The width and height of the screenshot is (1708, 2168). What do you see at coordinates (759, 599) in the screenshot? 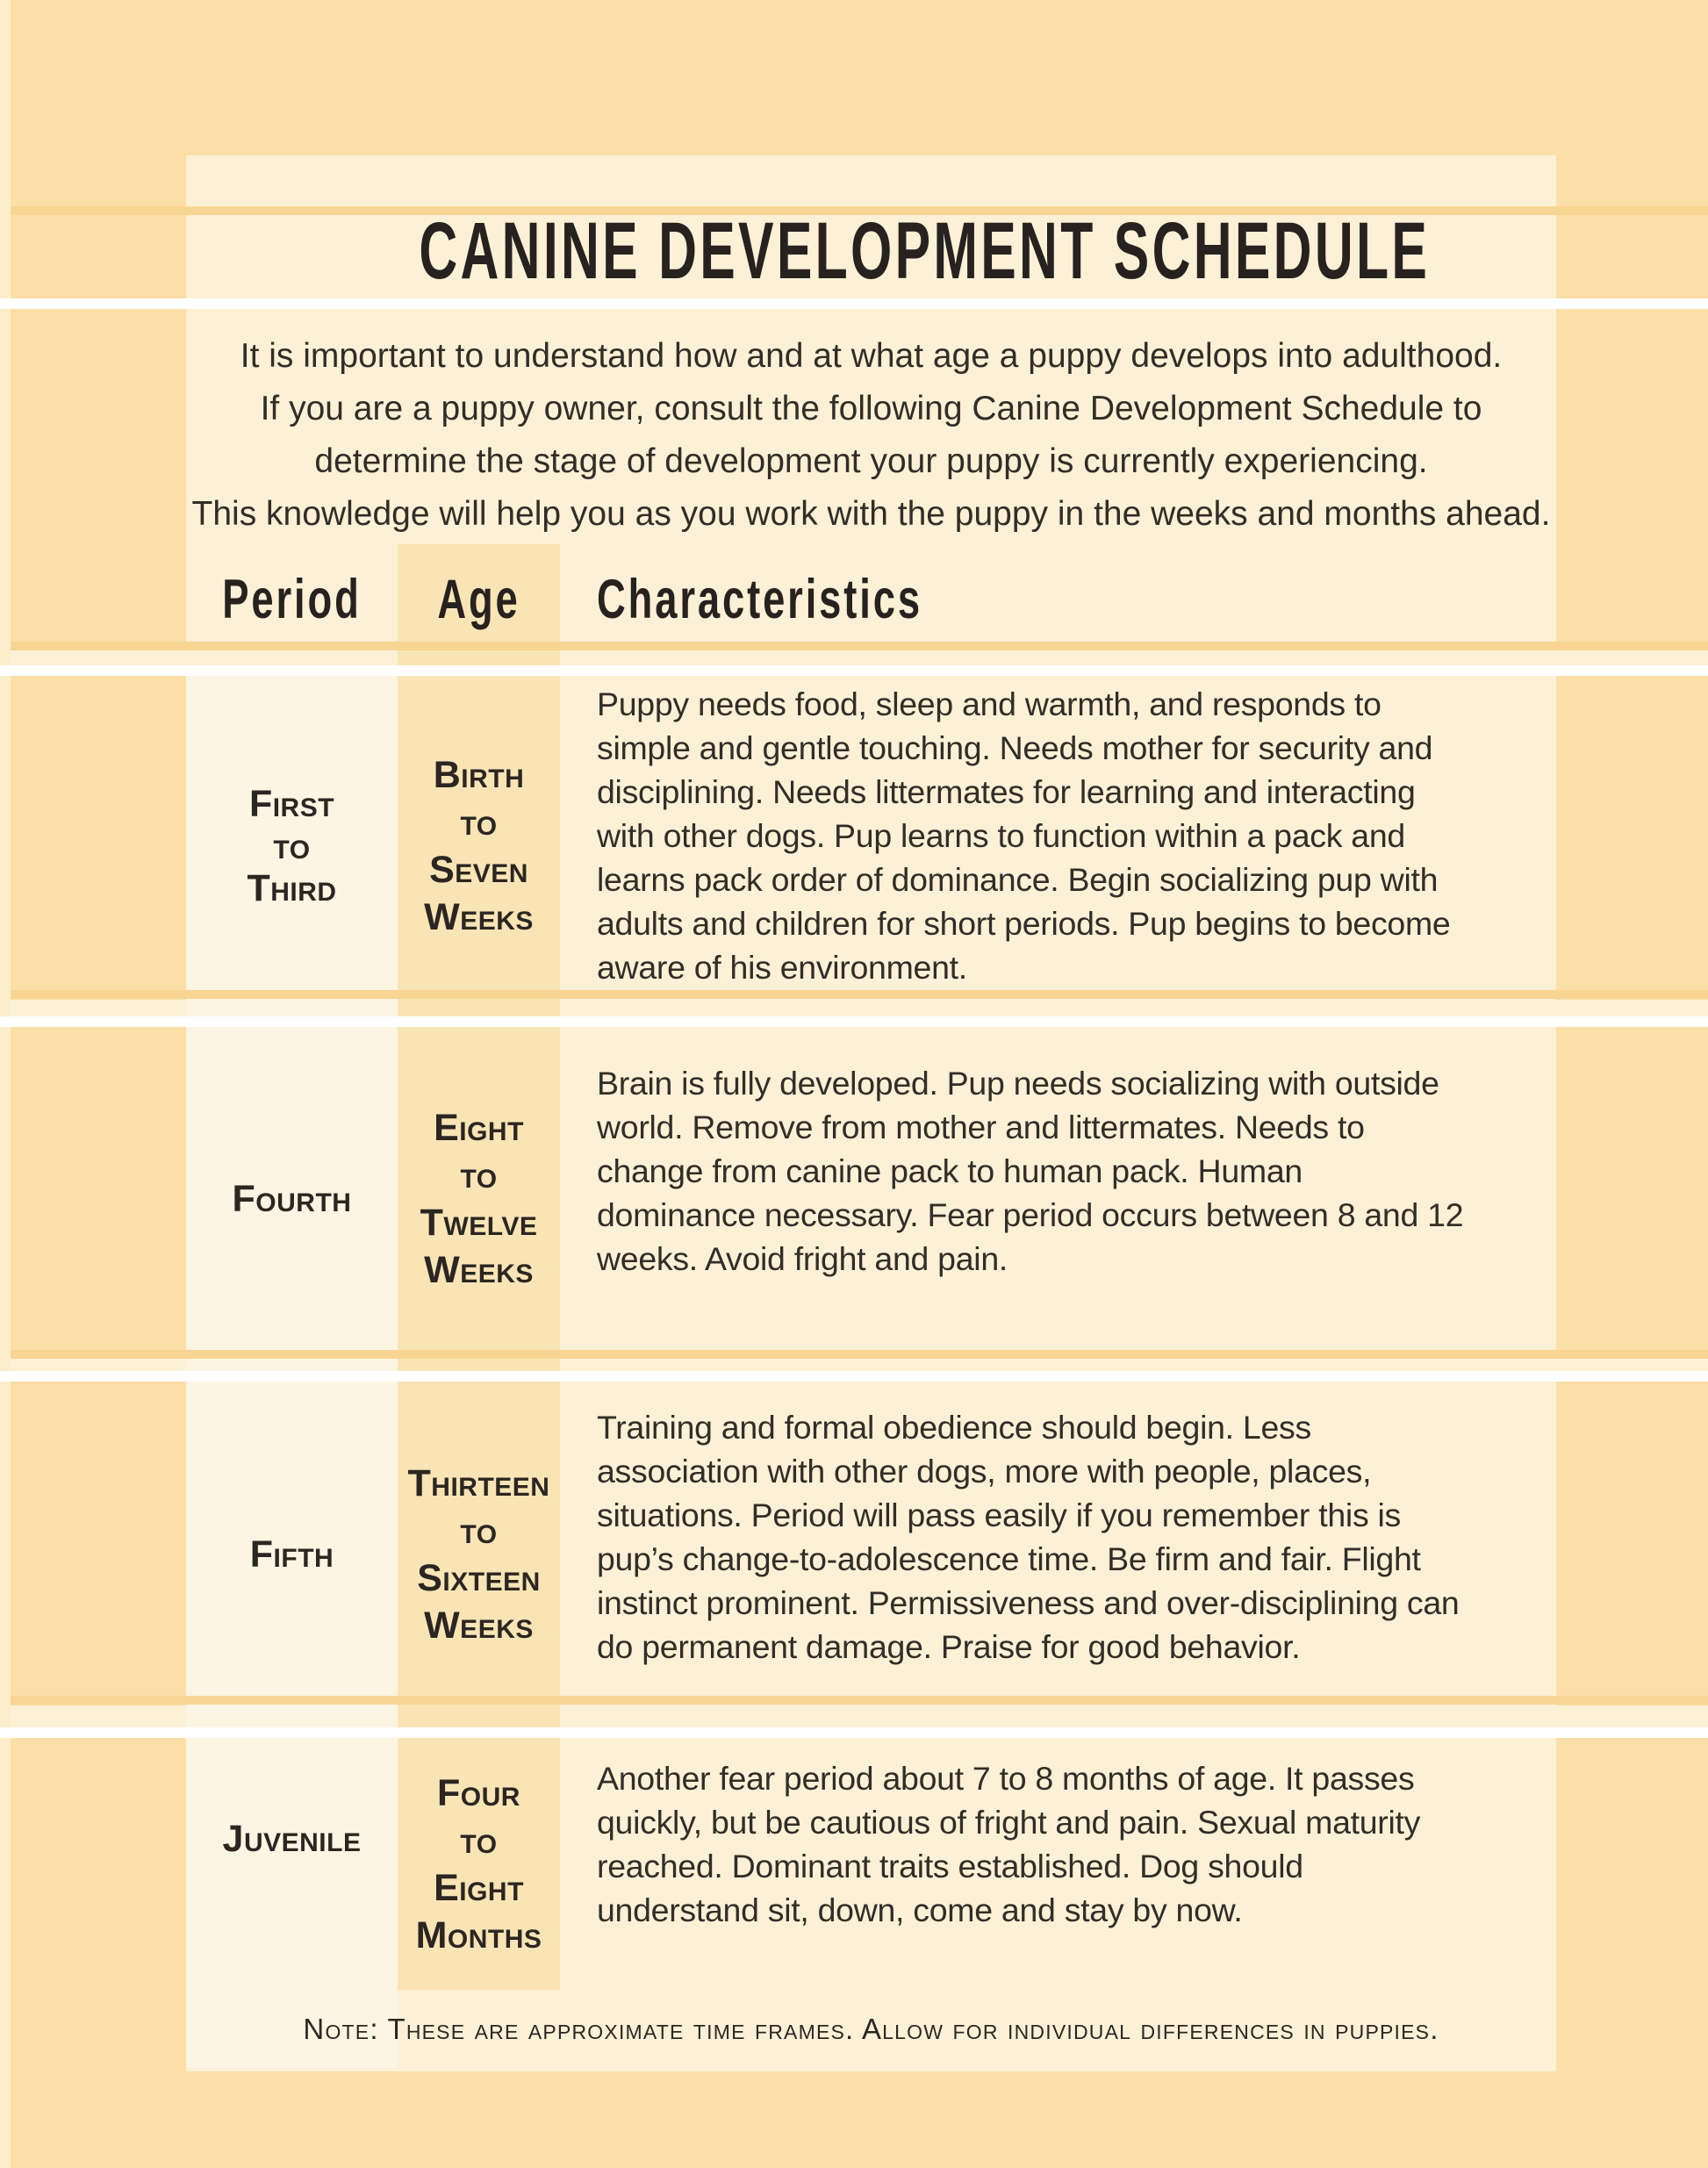
I see `column-header-characteristics: Characteristics` at bounding box center [759, 599].